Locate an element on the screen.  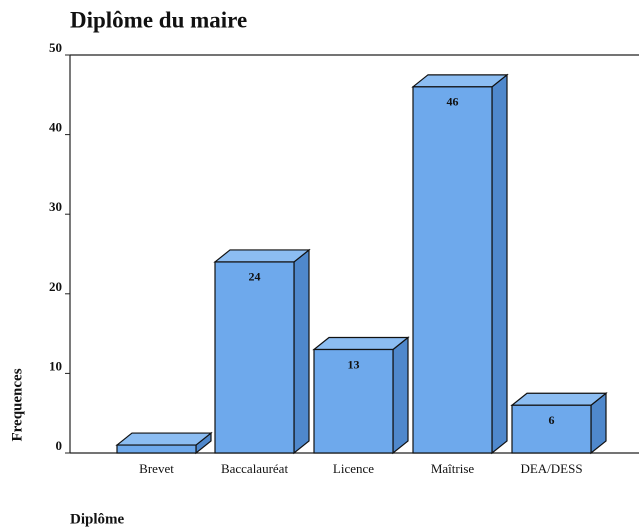
value-label: 24 is located at coordinates (255, 277).